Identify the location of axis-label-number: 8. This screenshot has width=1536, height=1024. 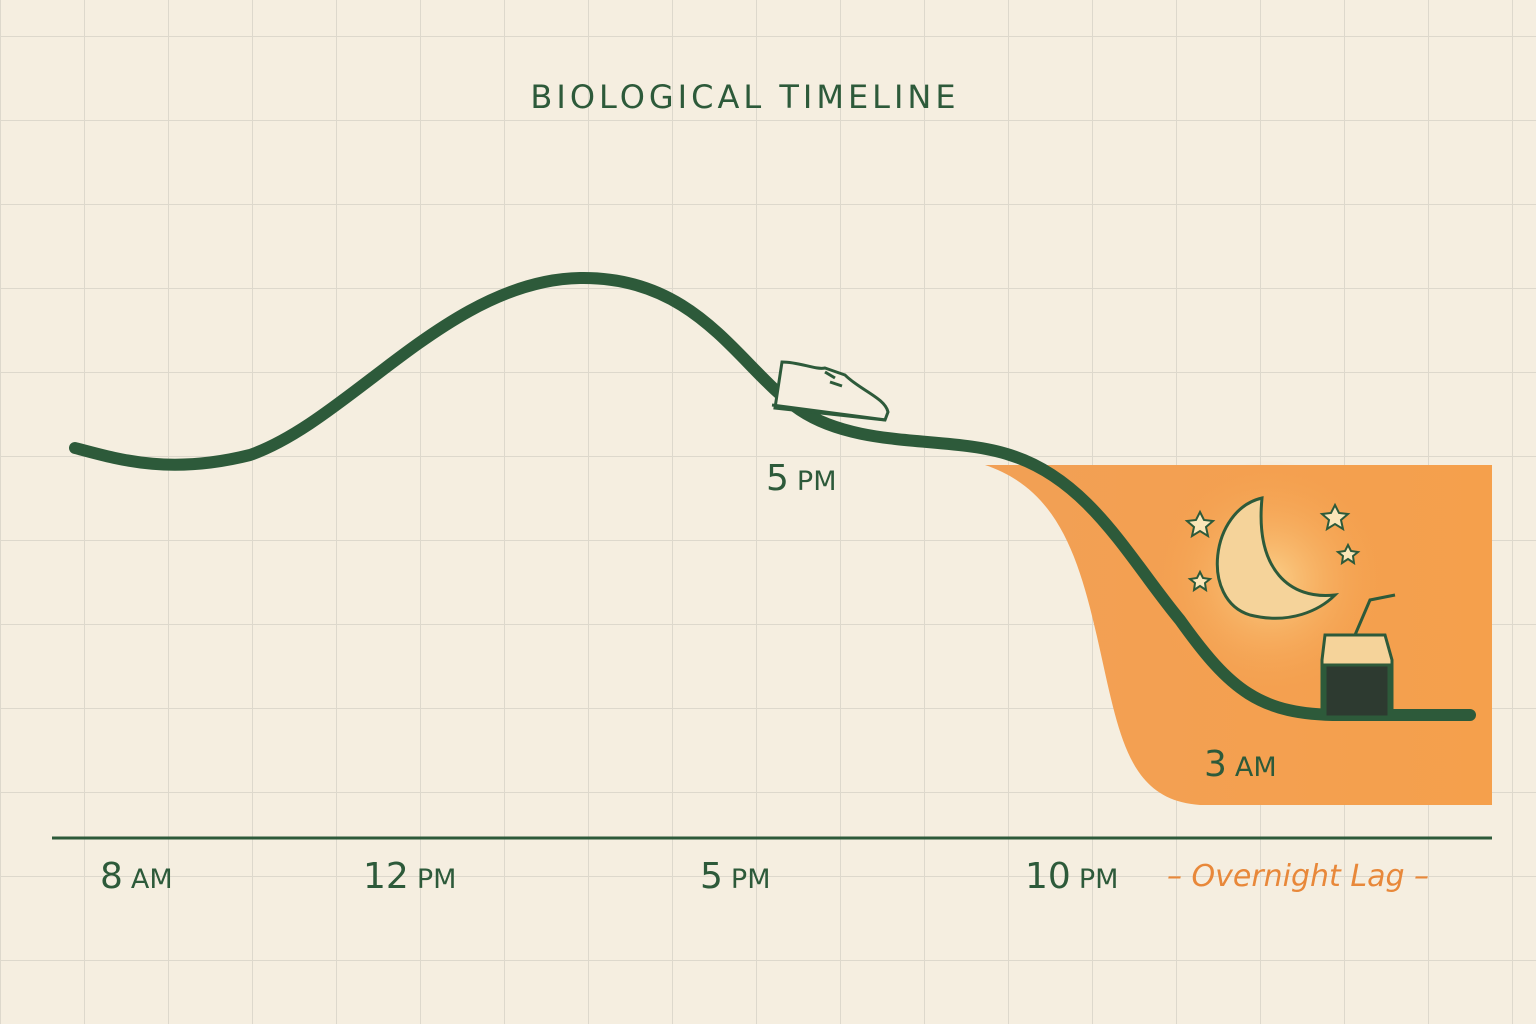
(111, 876).